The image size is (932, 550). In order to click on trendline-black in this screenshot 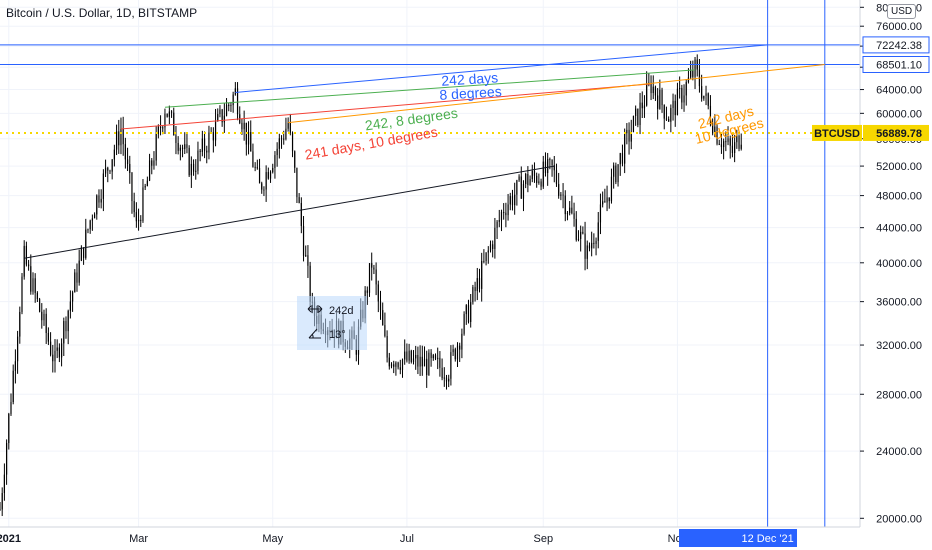, I will do `click(289, 212)`.